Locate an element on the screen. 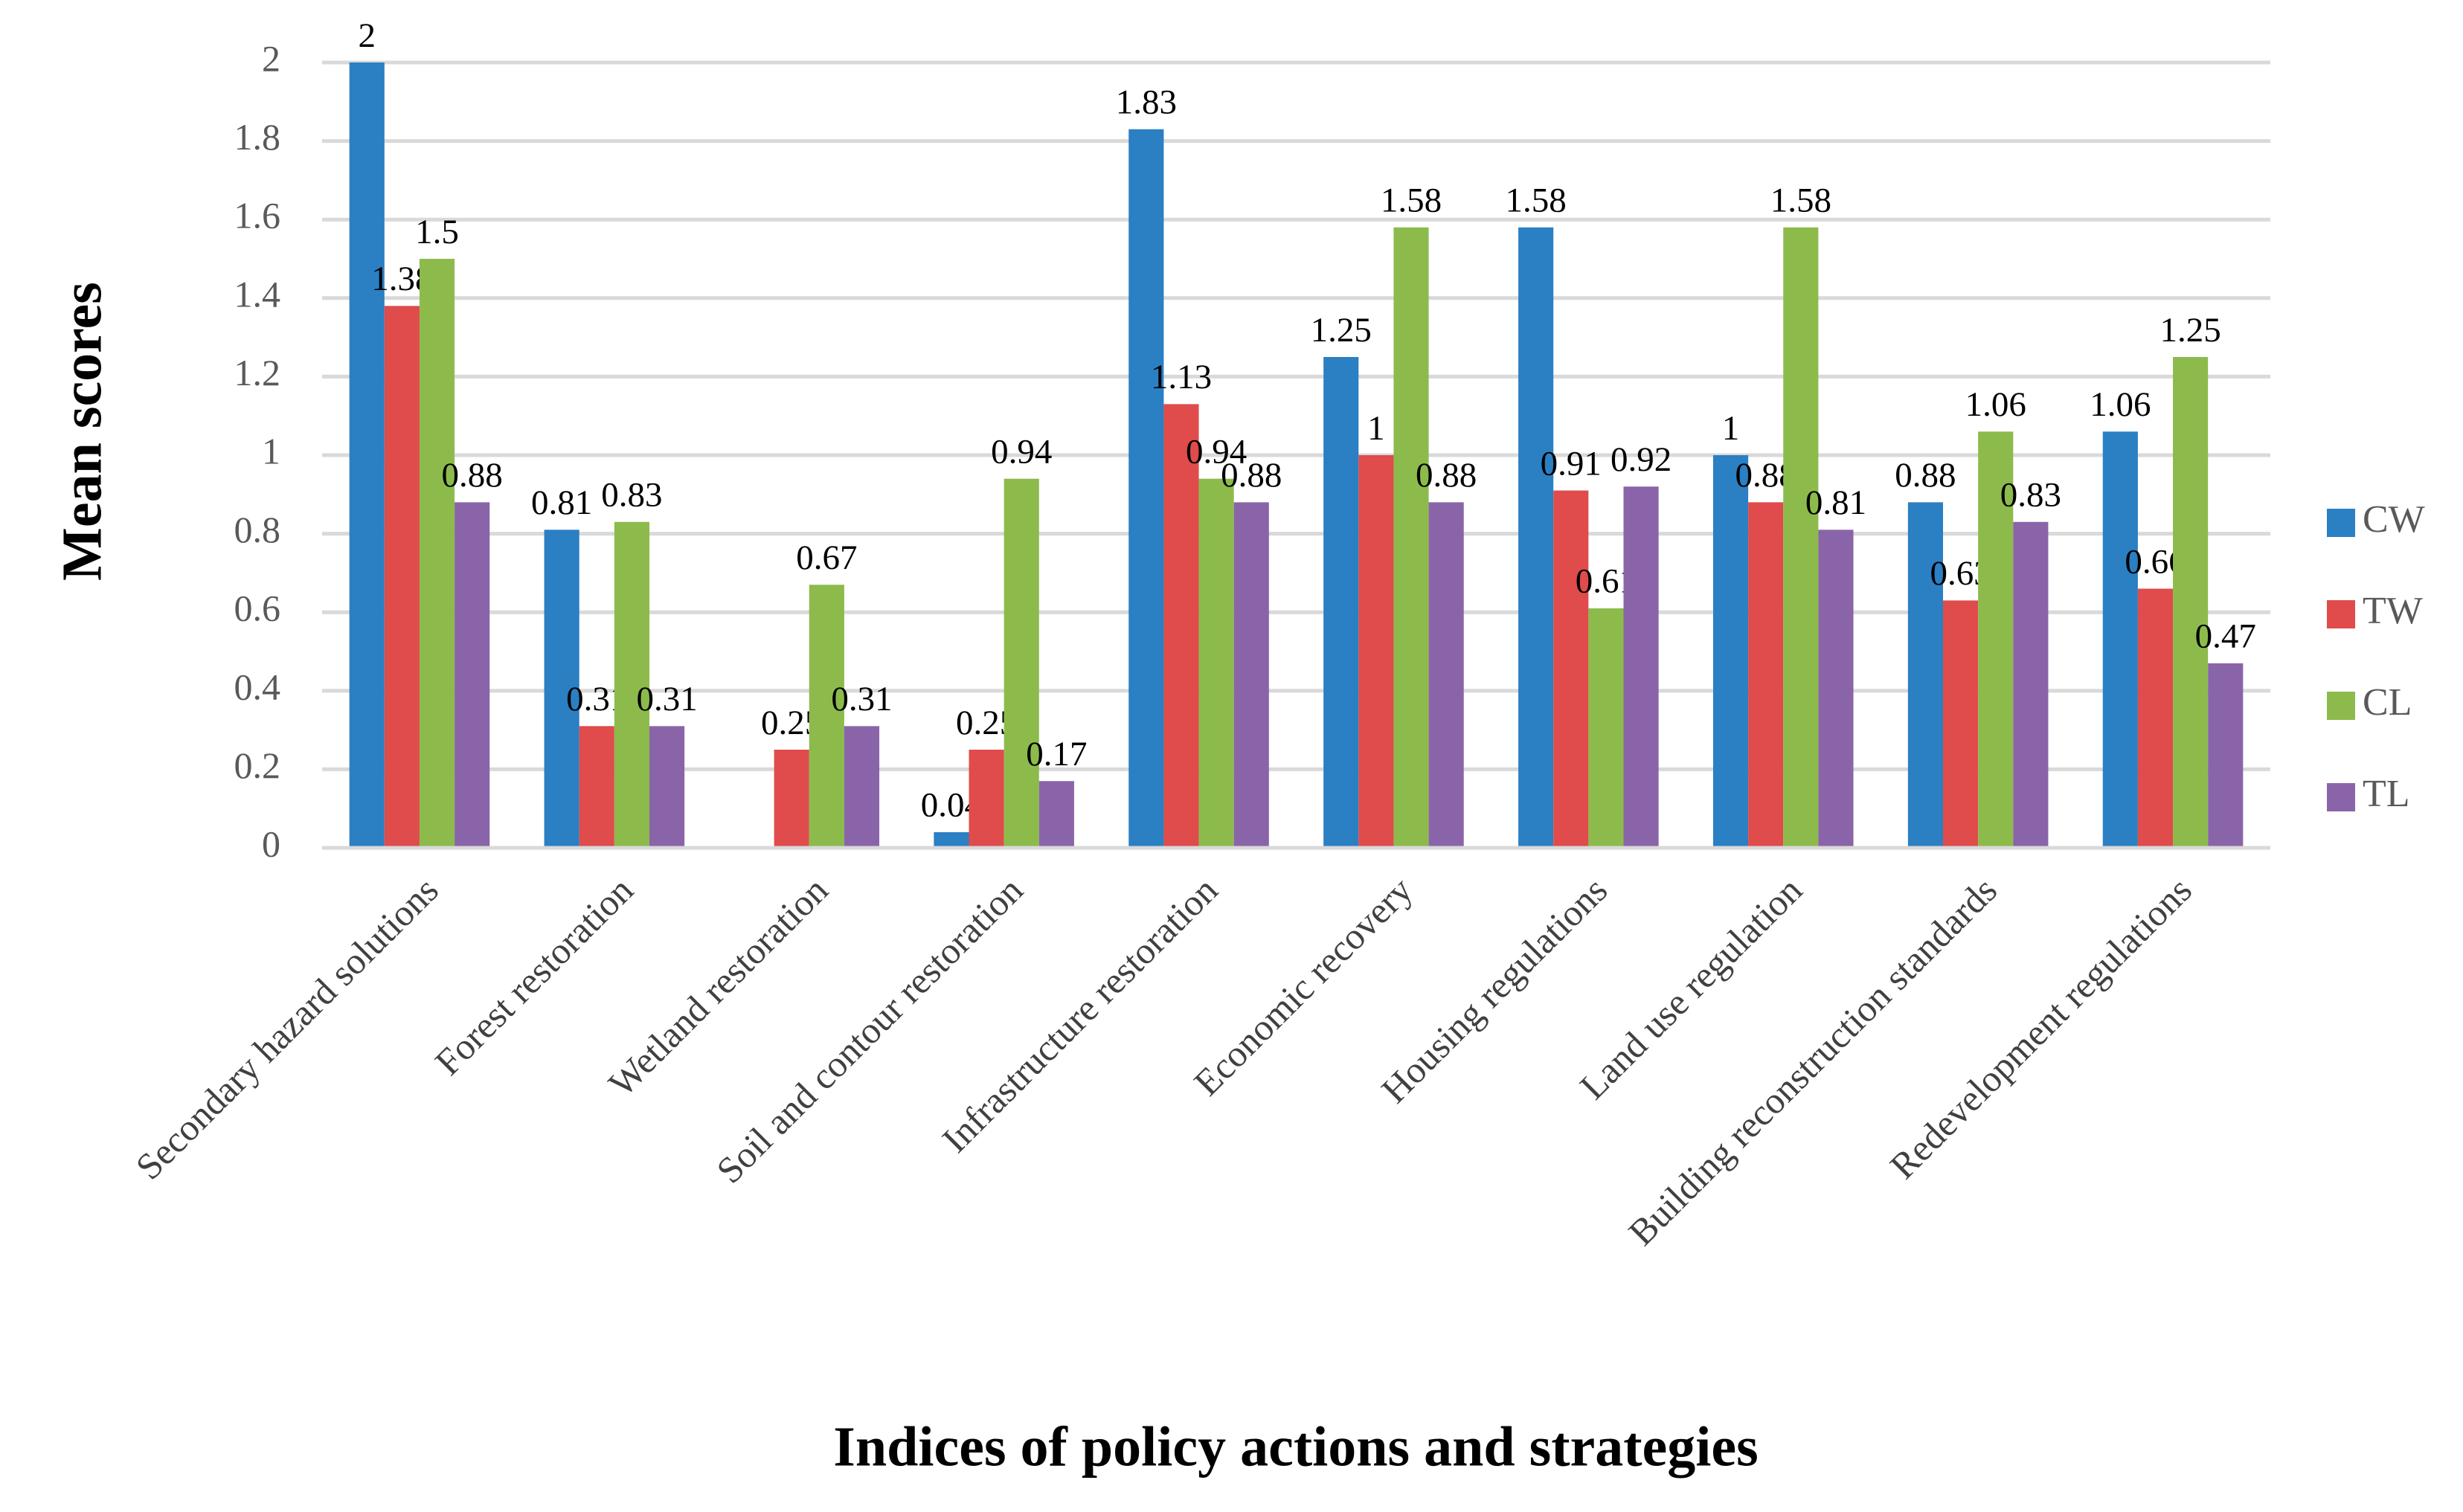  y-tick-label: 0.8 is located at coordinates (257, 529).